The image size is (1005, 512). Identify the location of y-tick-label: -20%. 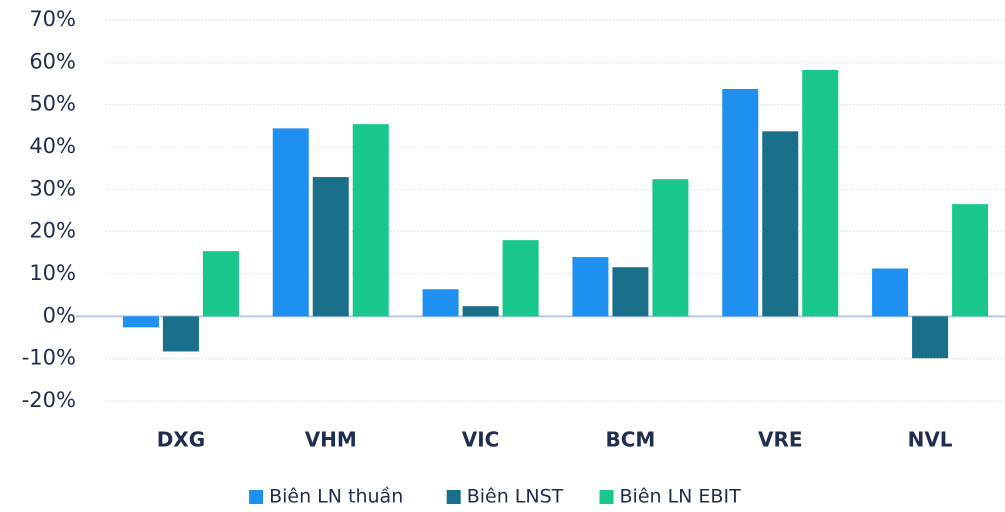
(49, 400).